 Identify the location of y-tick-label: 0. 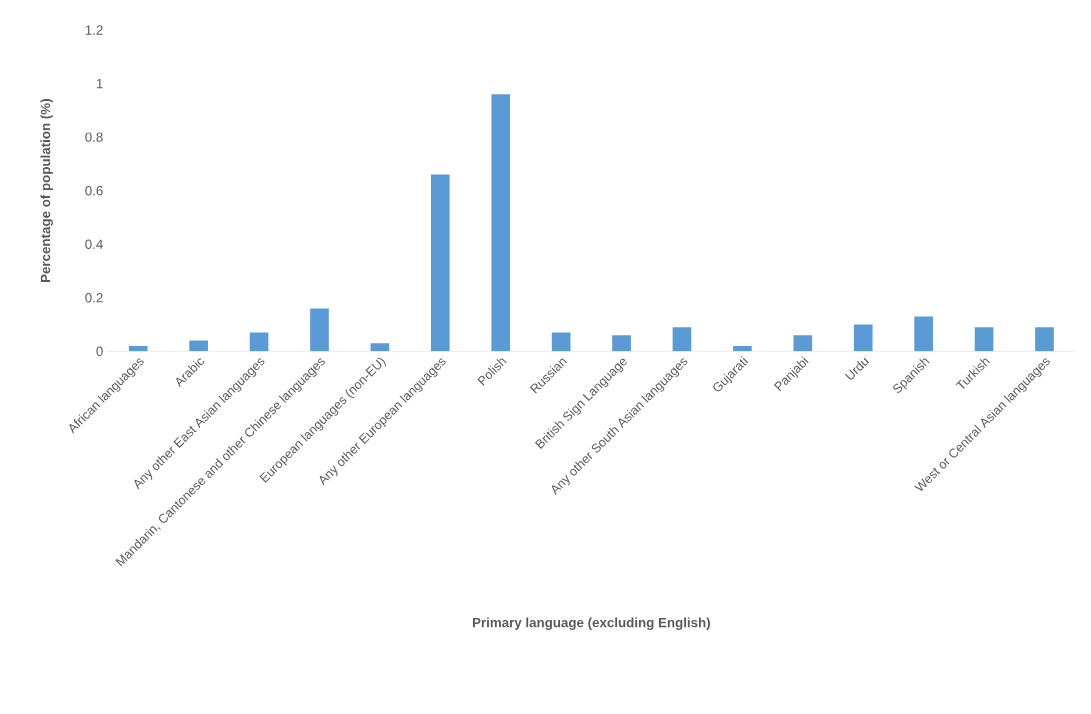
(99, 351).